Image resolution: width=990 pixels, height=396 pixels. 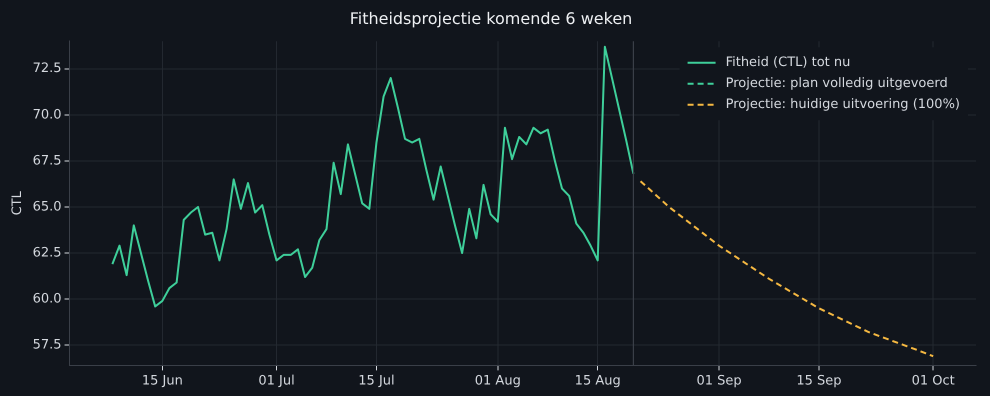 What do you see at coordinates (47, 298) in the screenshot?
I see `y-tick-label: 60.0` at bounding box center [47, 298].